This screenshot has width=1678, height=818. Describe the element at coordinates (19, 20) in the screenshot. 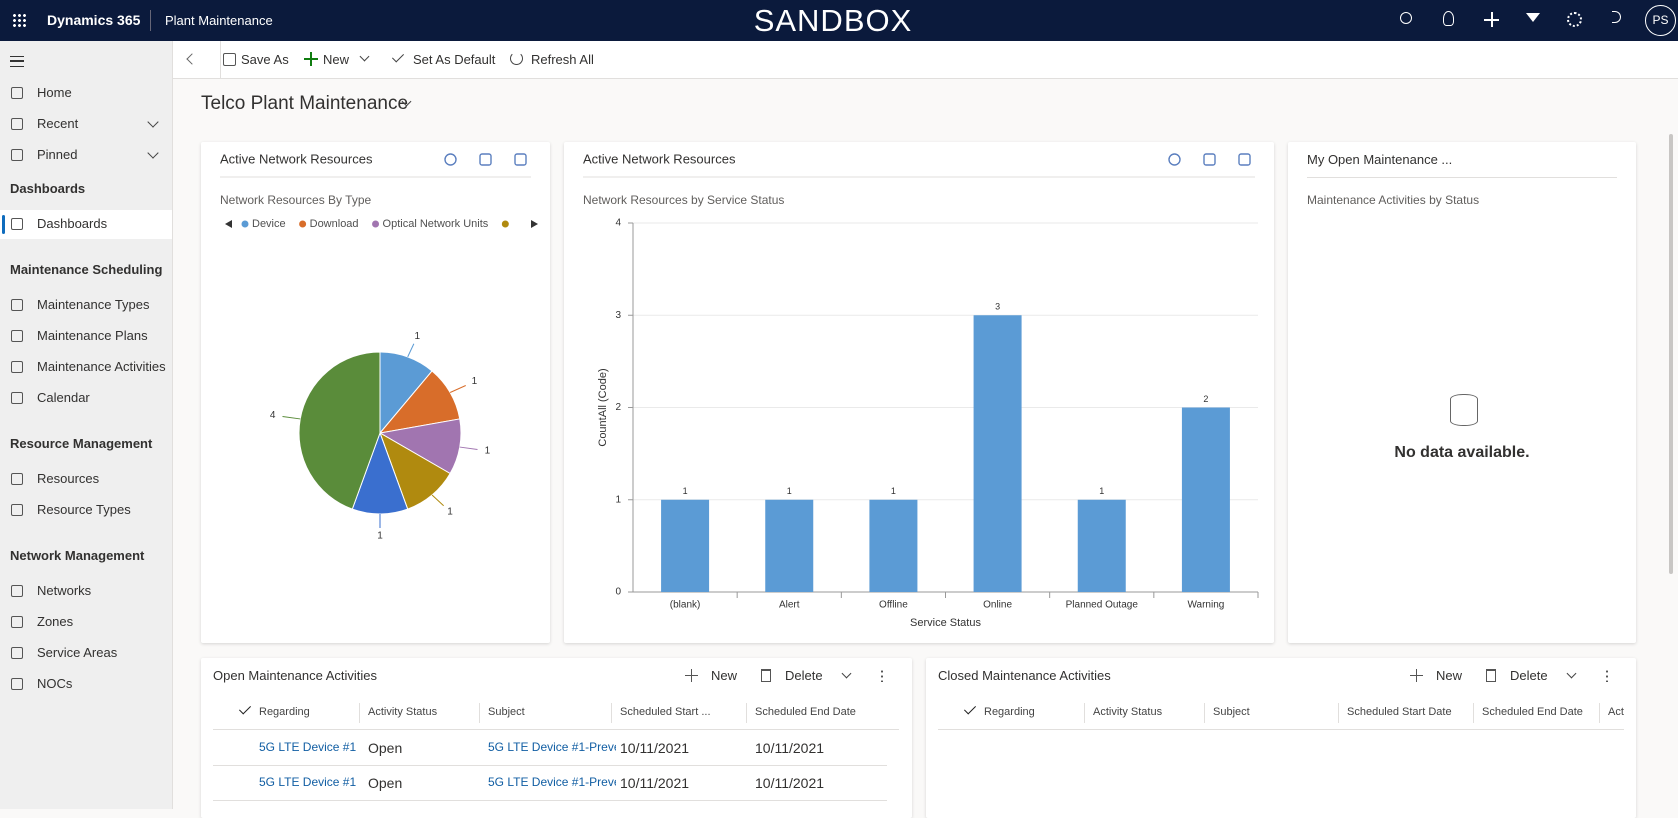

I see `app-launcher` at that location.